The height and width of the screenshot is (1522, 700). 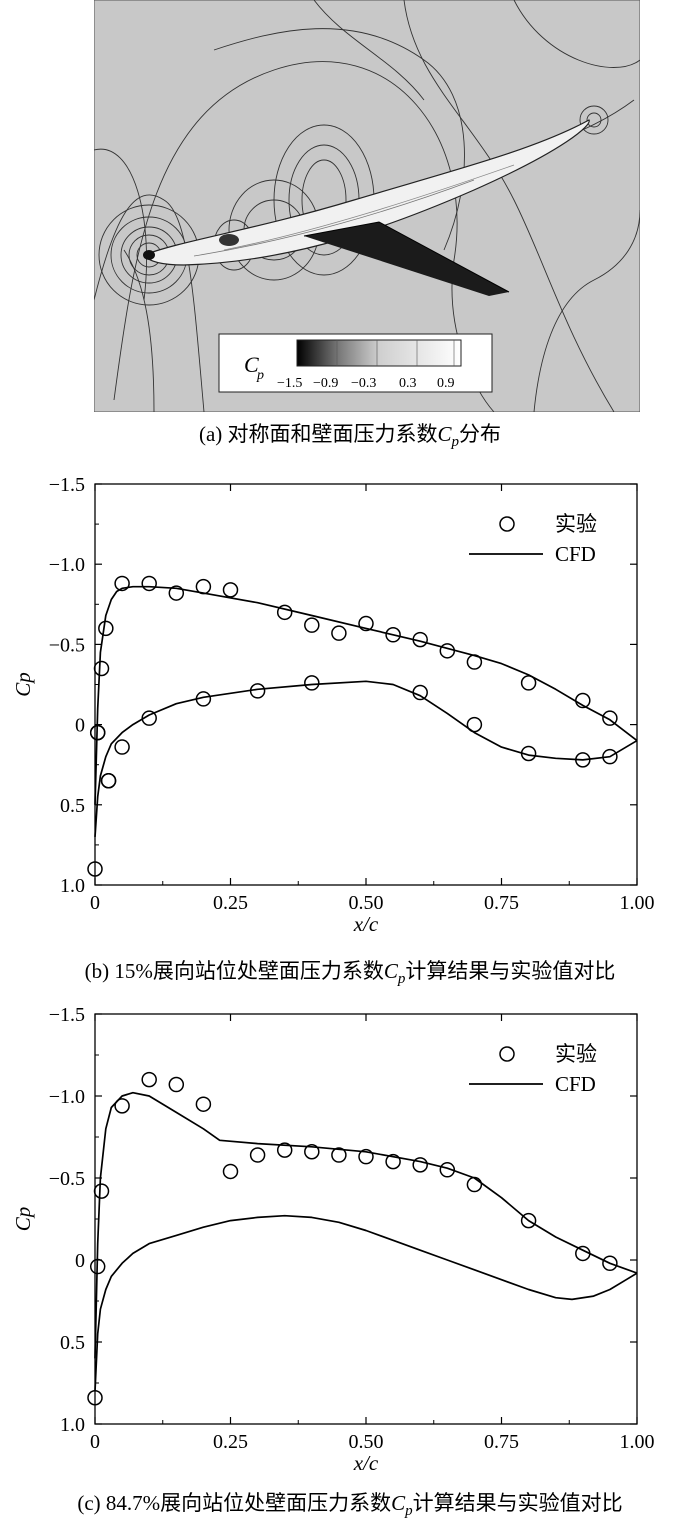 I want to click on caption-a-symbol: C, so click(x=444, y=434).